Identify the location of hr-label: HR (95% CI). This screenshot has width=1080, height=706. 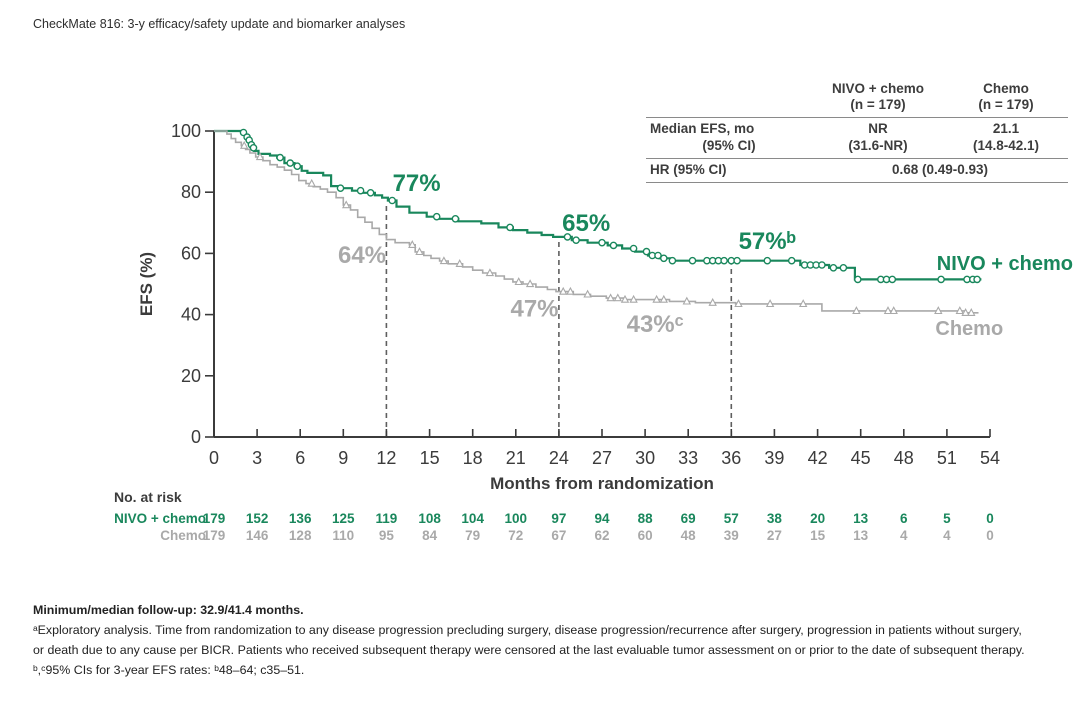
(729, 170).